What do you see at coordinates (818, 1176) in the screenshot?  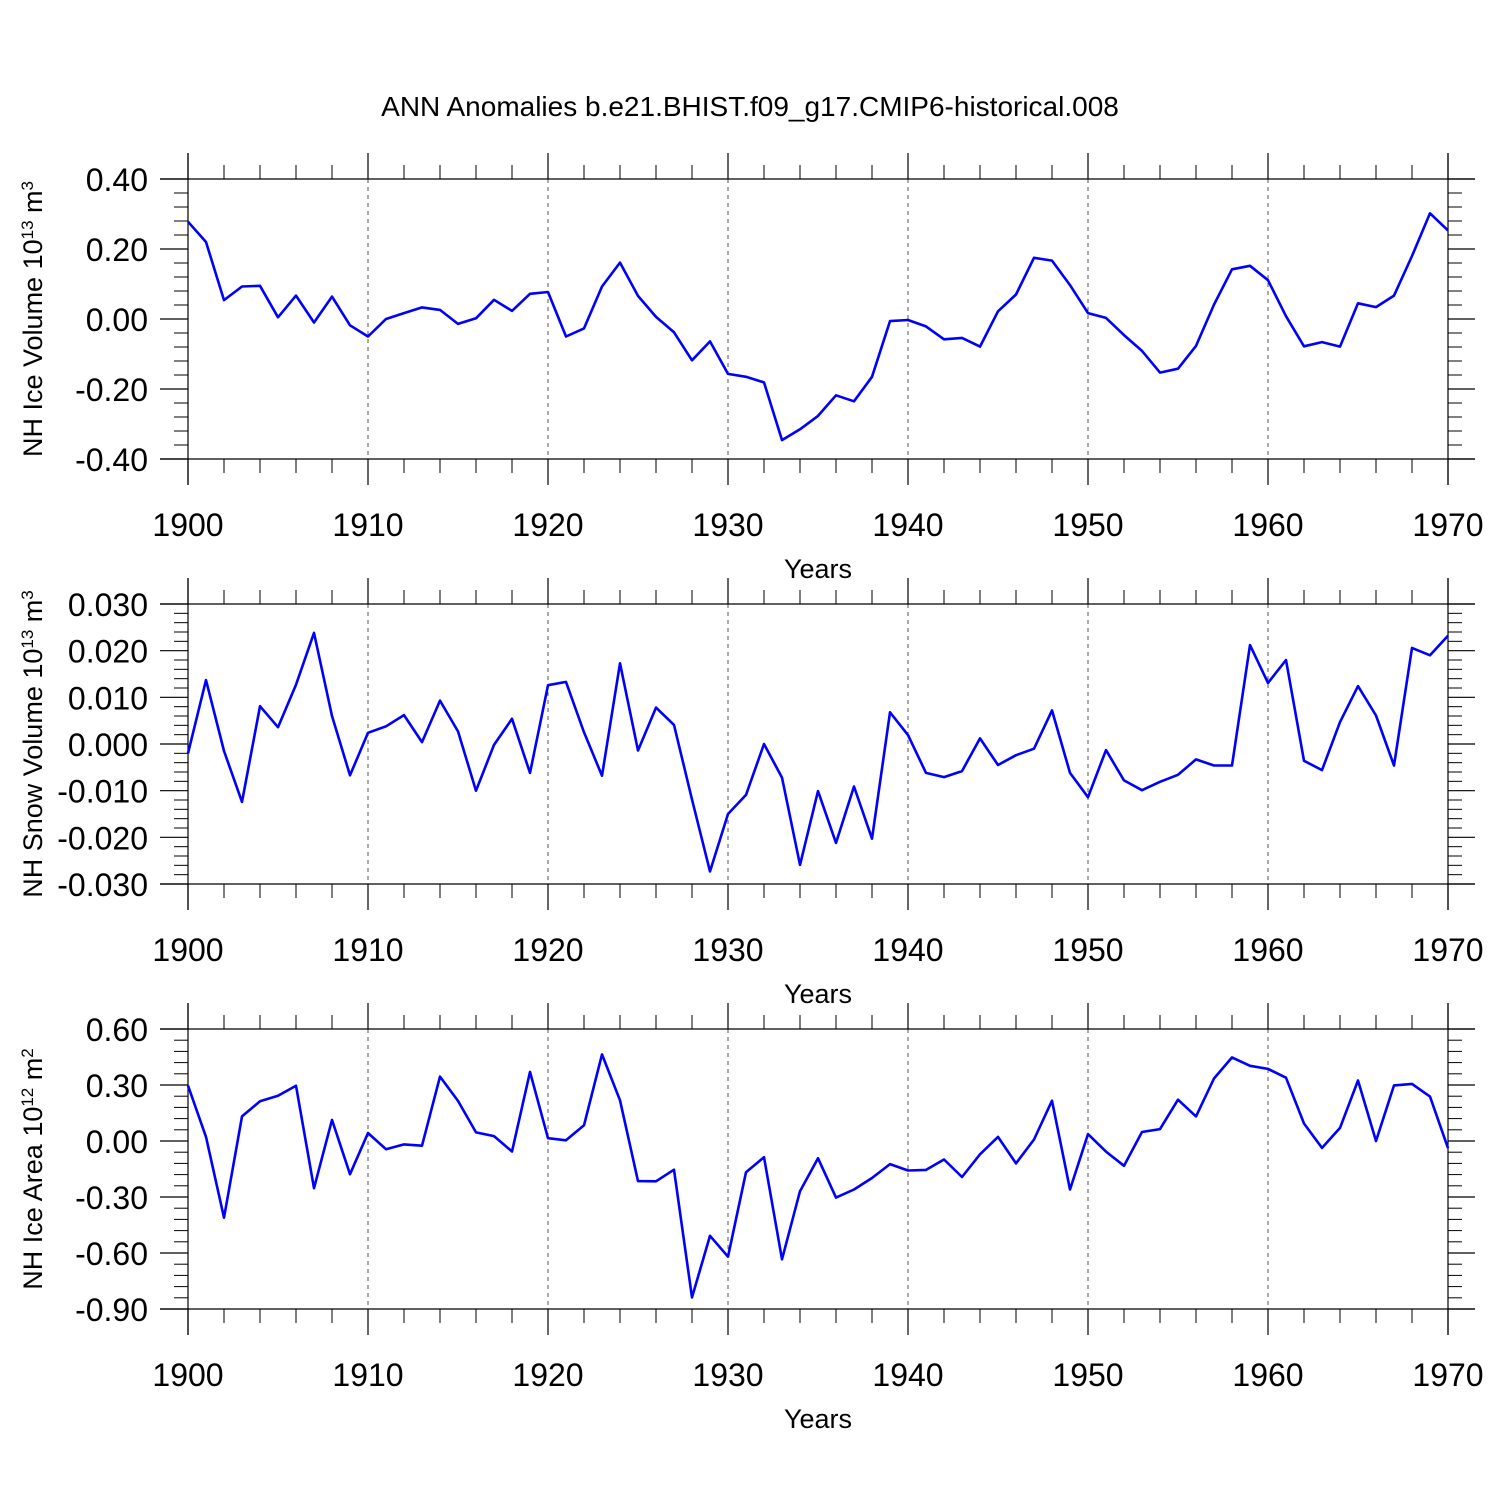 I see `series-line-ice-area` at bounding box center [818, 1176].